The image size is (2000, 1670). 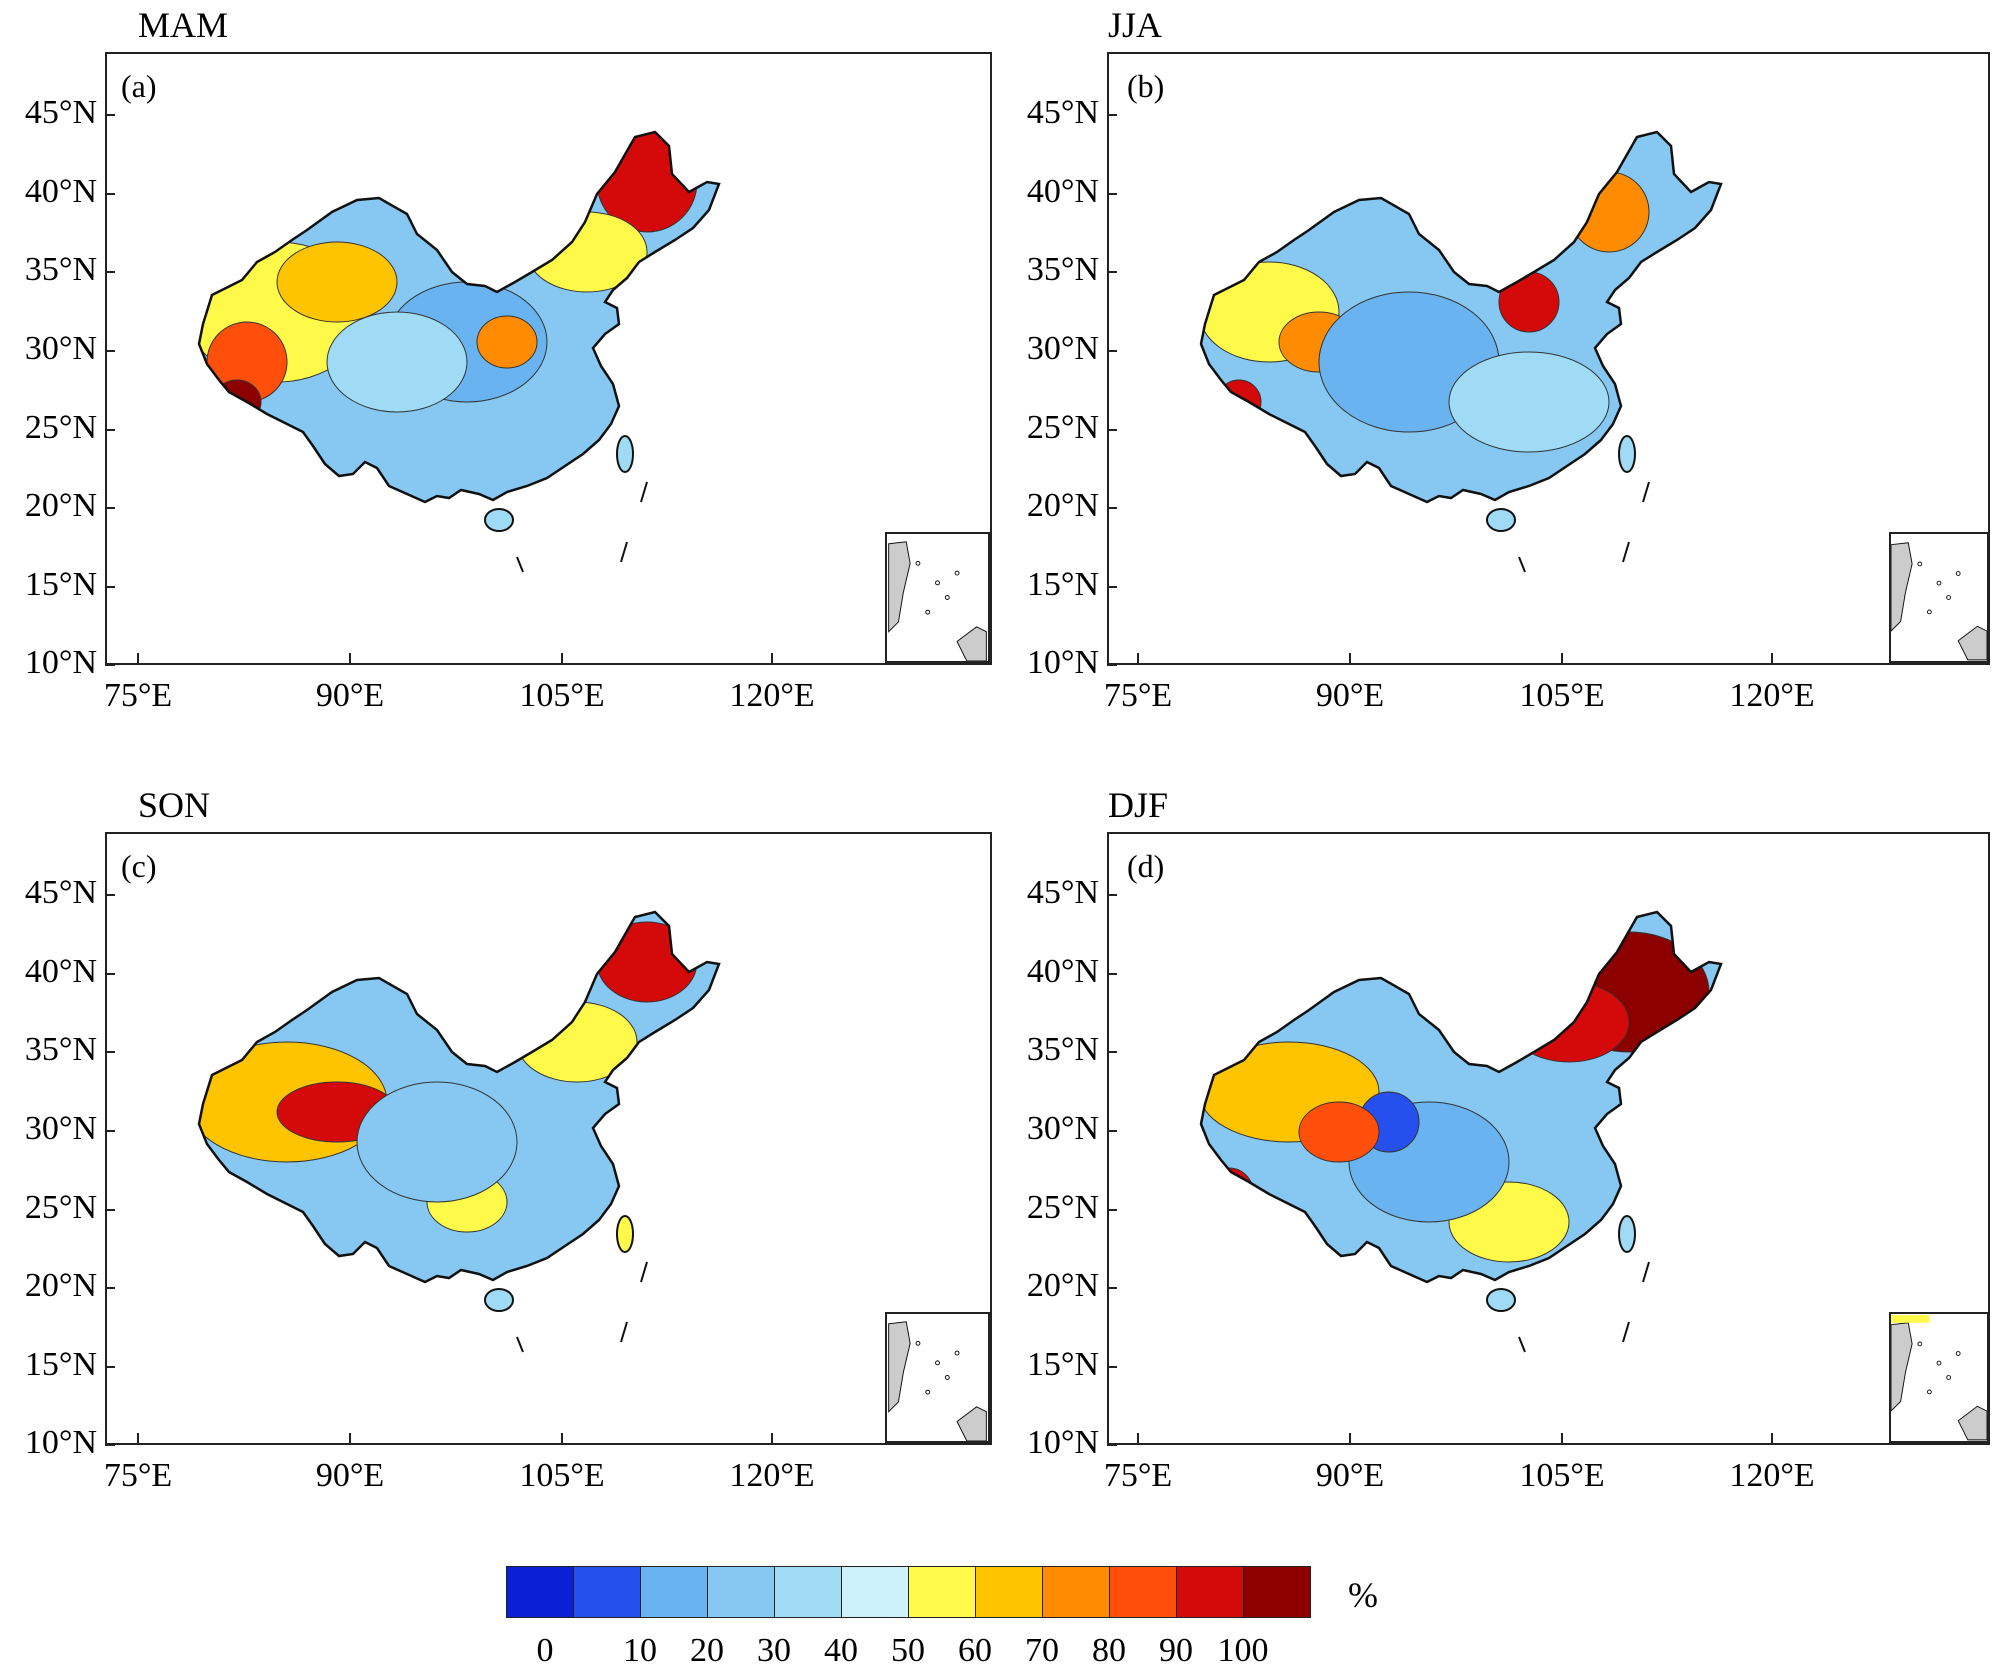 What do you see at coordinates (1042, 1650) in the screenshot?
I see `colorbar-tick-label: 70` at bounding box center [1042, 1650].